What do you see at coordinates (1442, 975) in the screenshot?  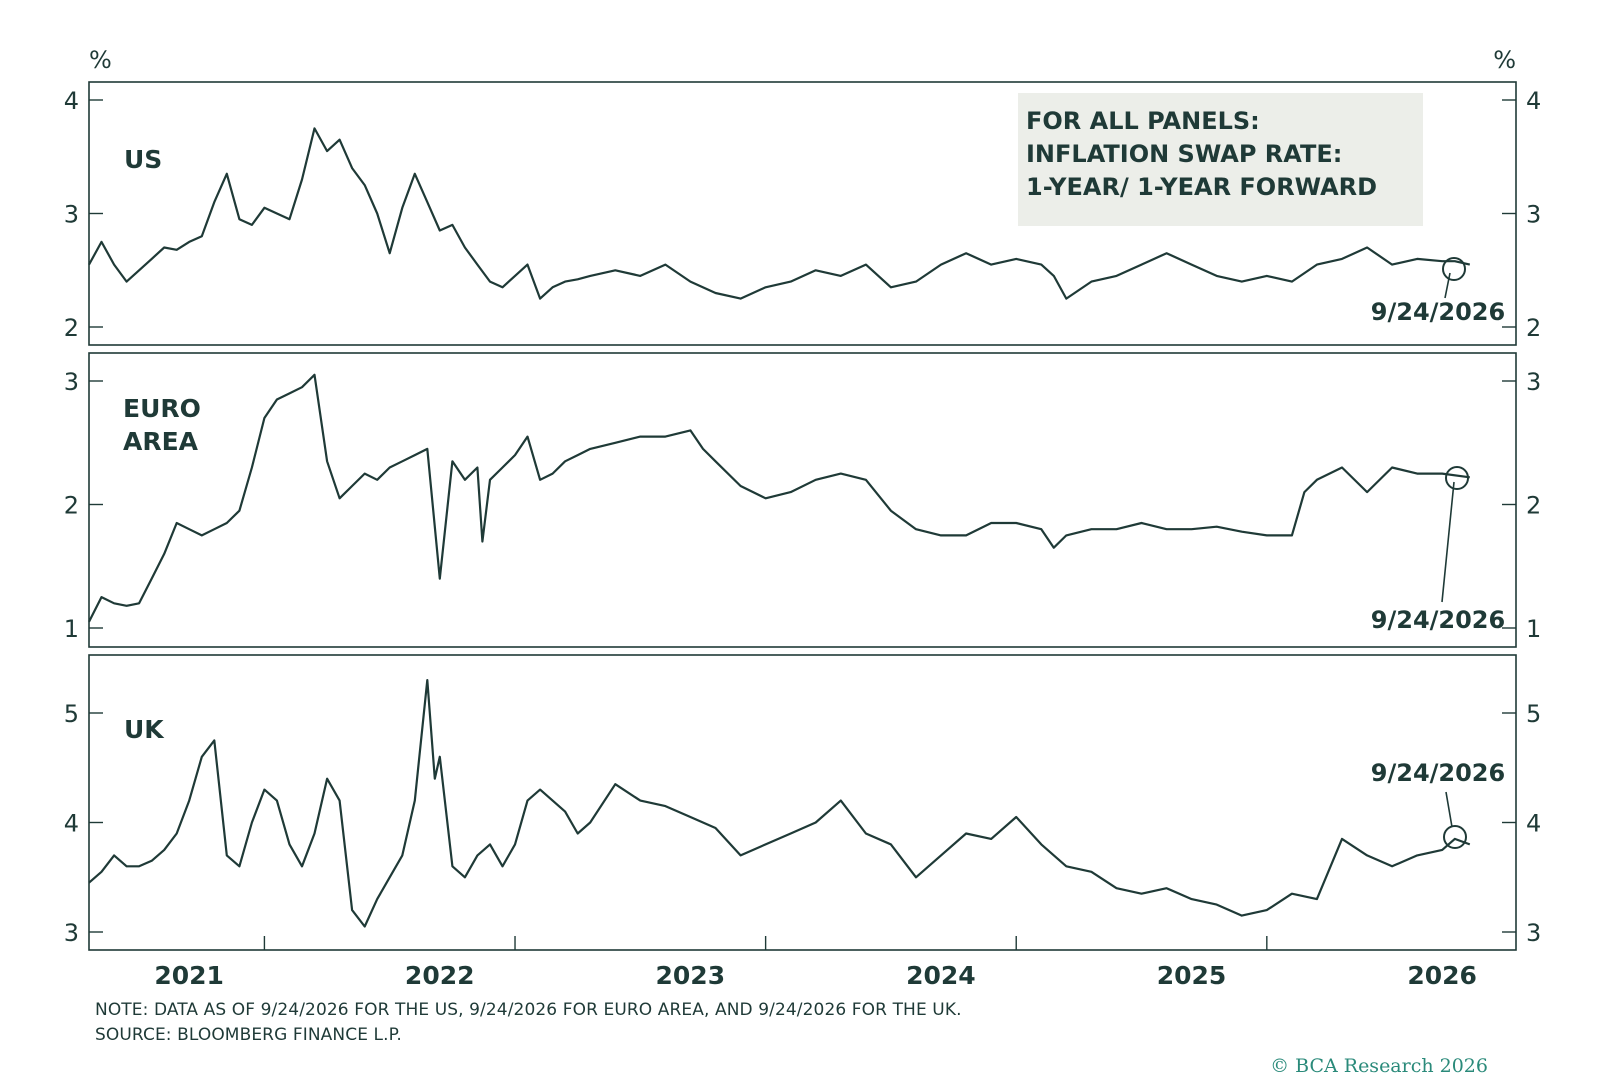 I see `x-tick-label: 2026` at bounding box center [1442, 975].